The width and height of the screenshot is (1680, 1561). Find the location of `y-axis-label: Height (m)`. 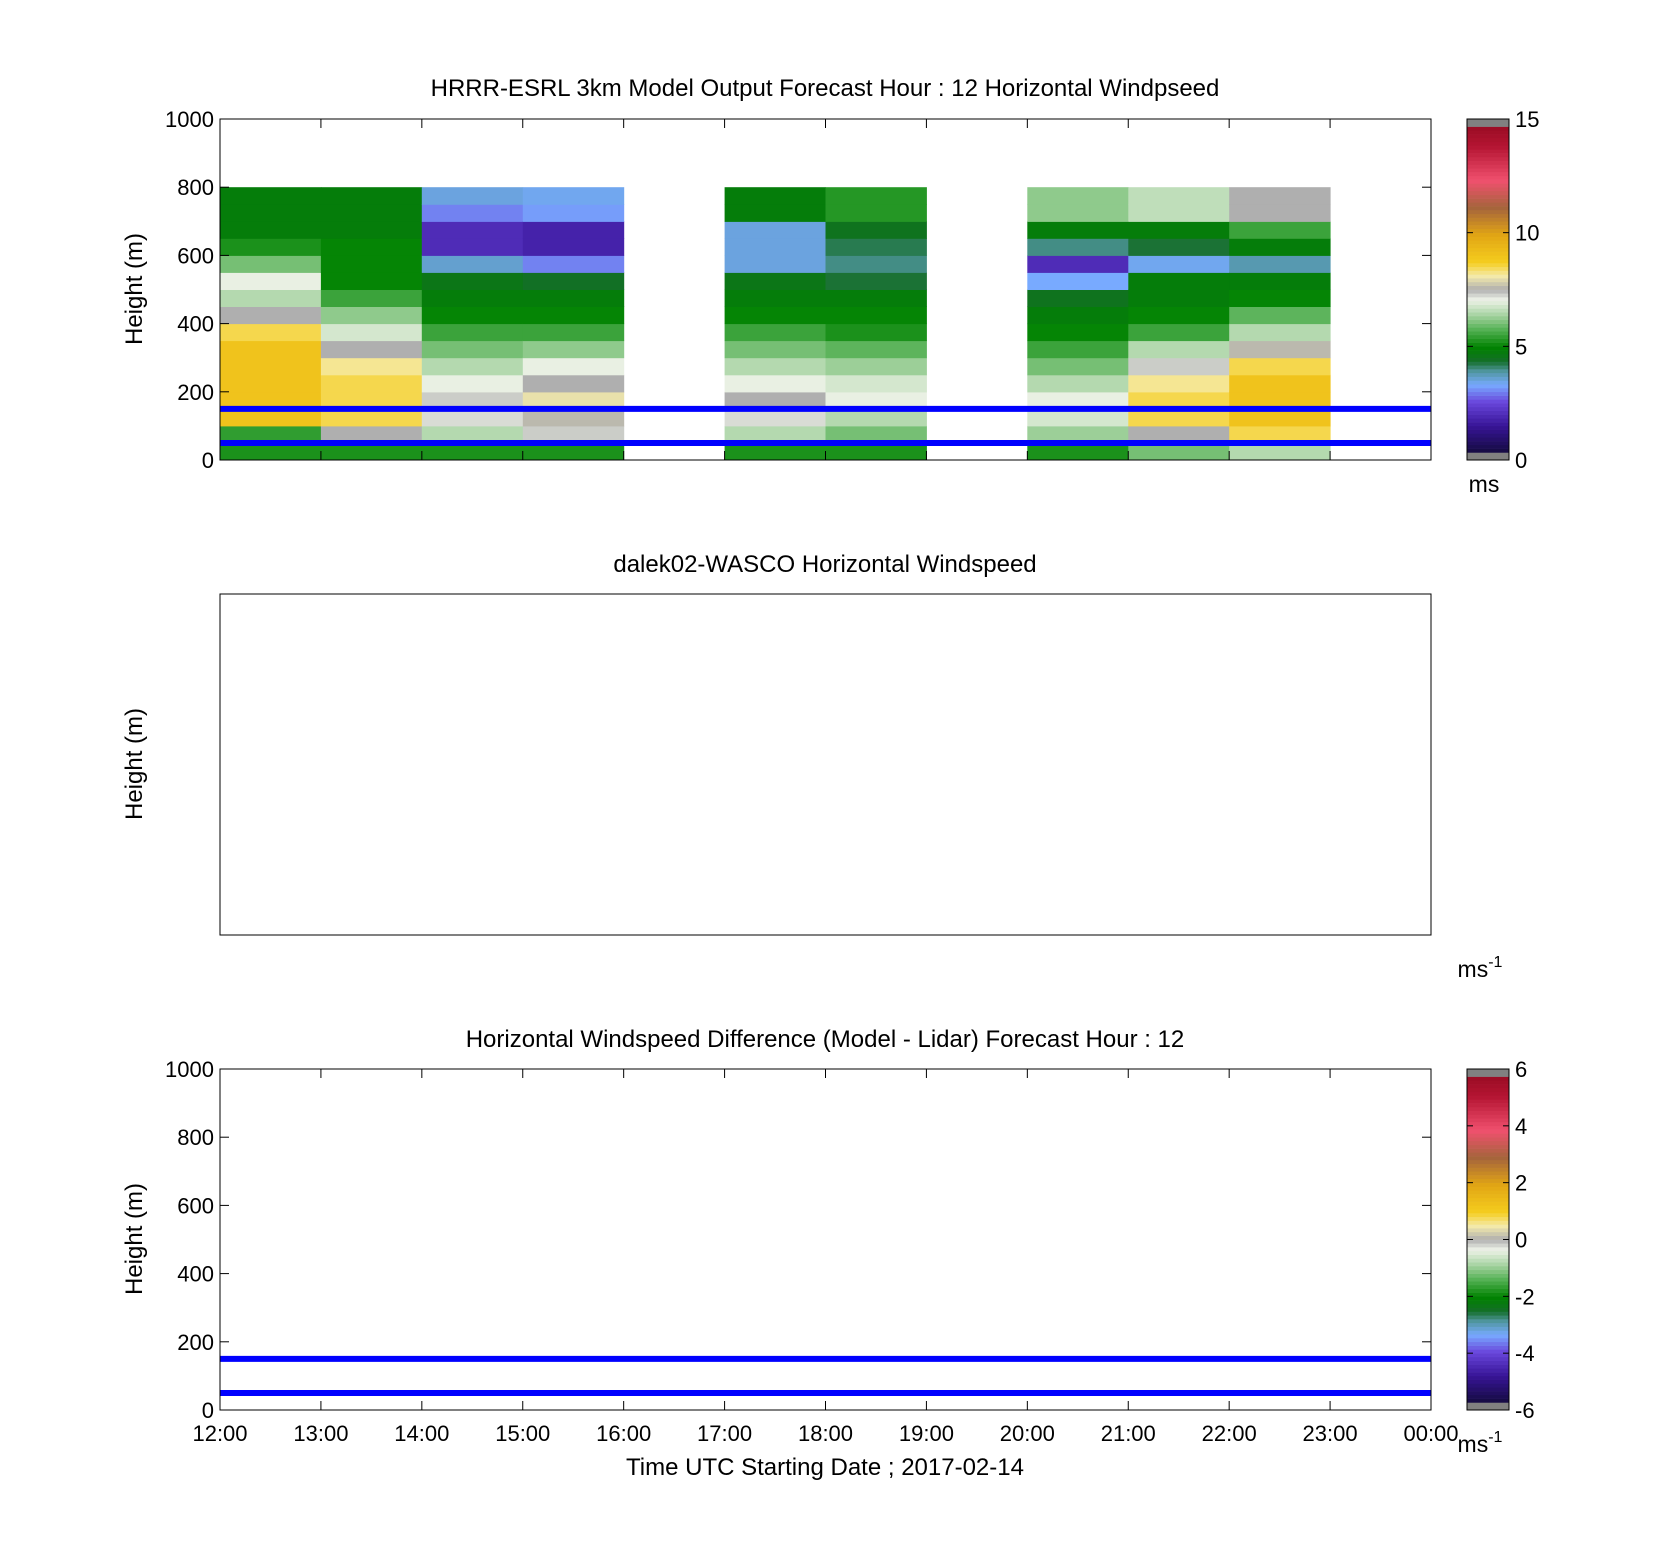

y-axis-label: Height (m) is located at coordinates (134, 1239).